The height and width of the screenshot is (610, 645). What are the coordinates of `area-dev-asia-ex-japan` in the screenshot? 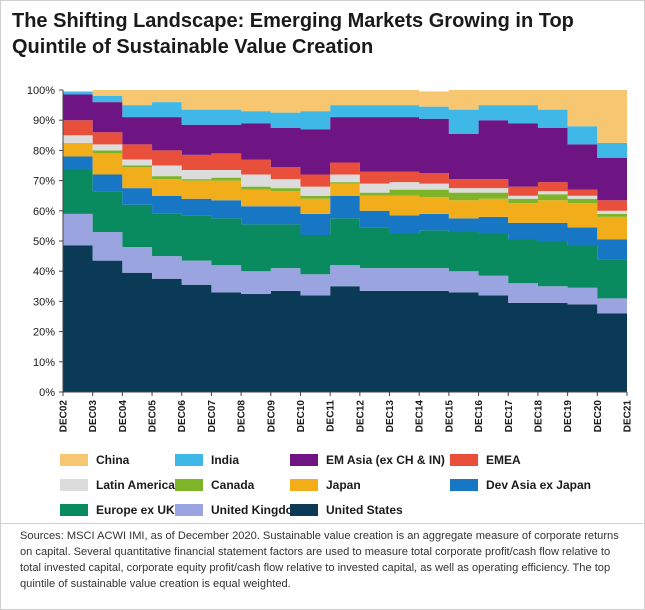 It's located at (345, 208).